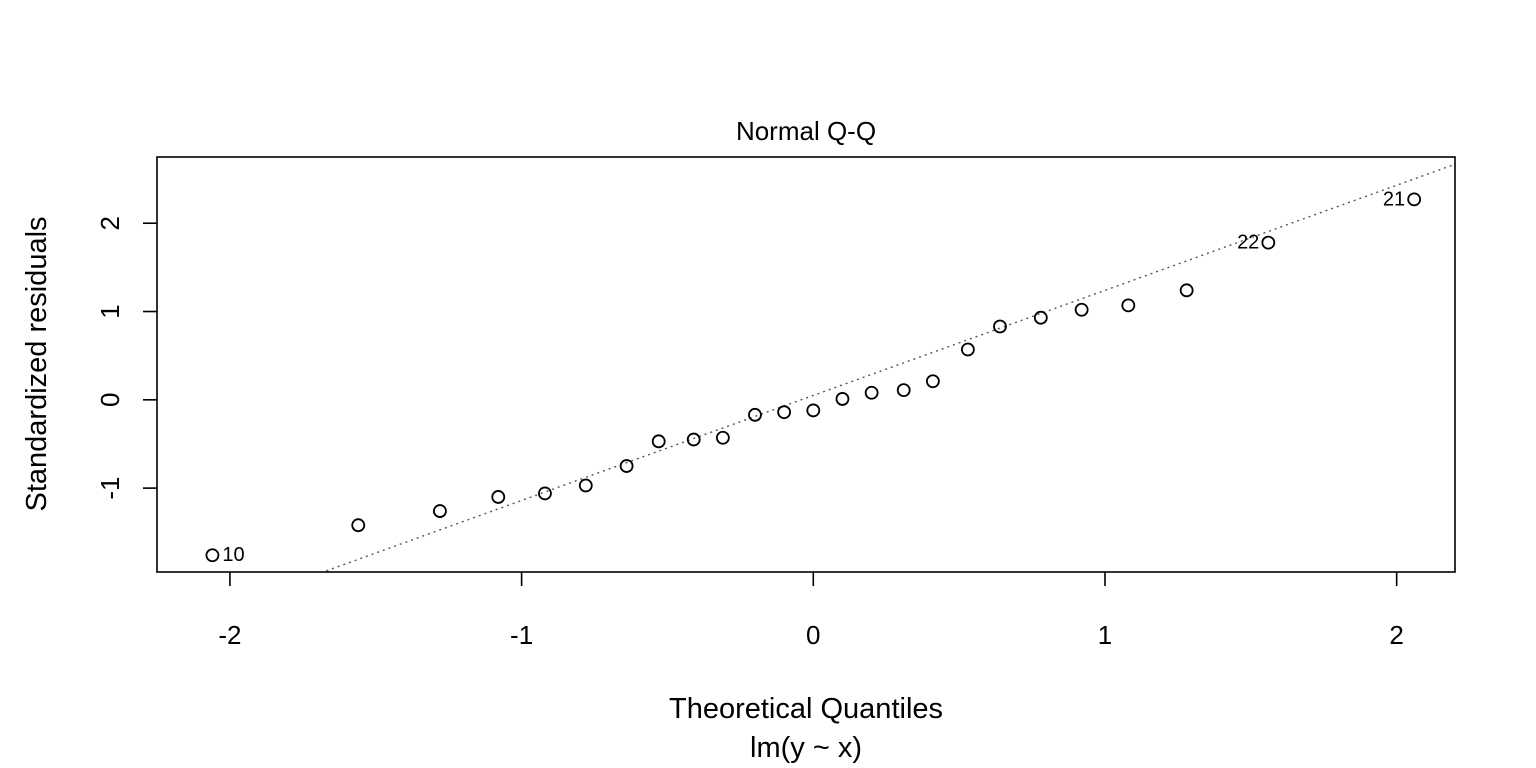 This screenshot has height=768, width=1536. What do you see at coordinates (110, 400) in the screenshot?
I see `y-tick-label: 0` at bounding box center [110, 400].